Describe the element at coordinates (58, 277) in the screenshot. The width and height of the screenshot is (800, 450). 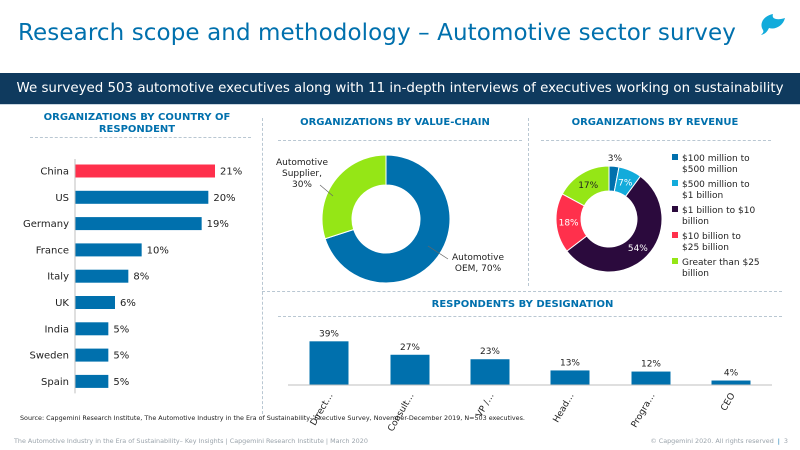
I see `category-label: Italy` at that location.